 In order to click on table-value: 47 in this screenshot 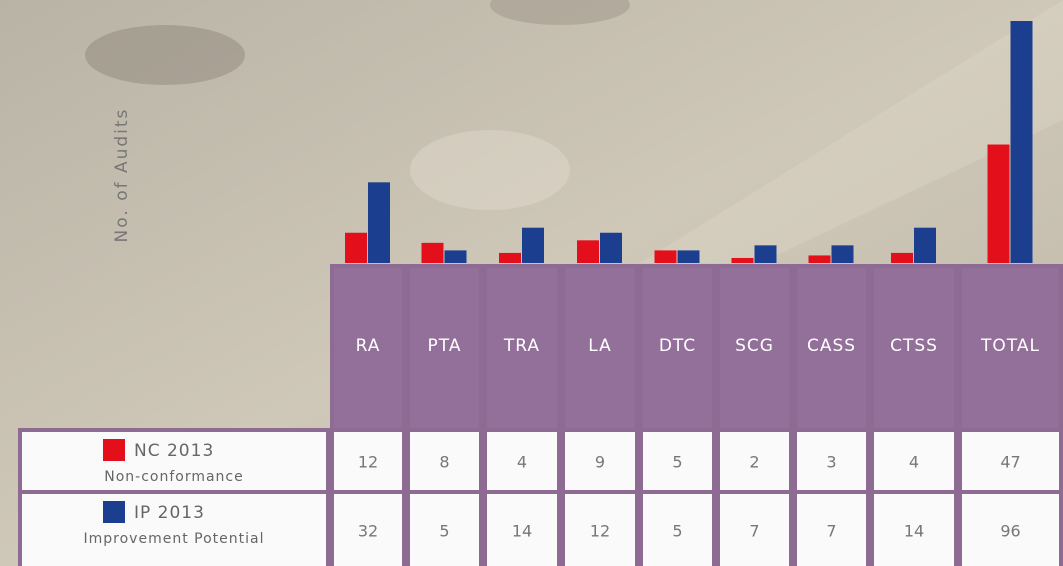, I will do `click(1010, 462)`.